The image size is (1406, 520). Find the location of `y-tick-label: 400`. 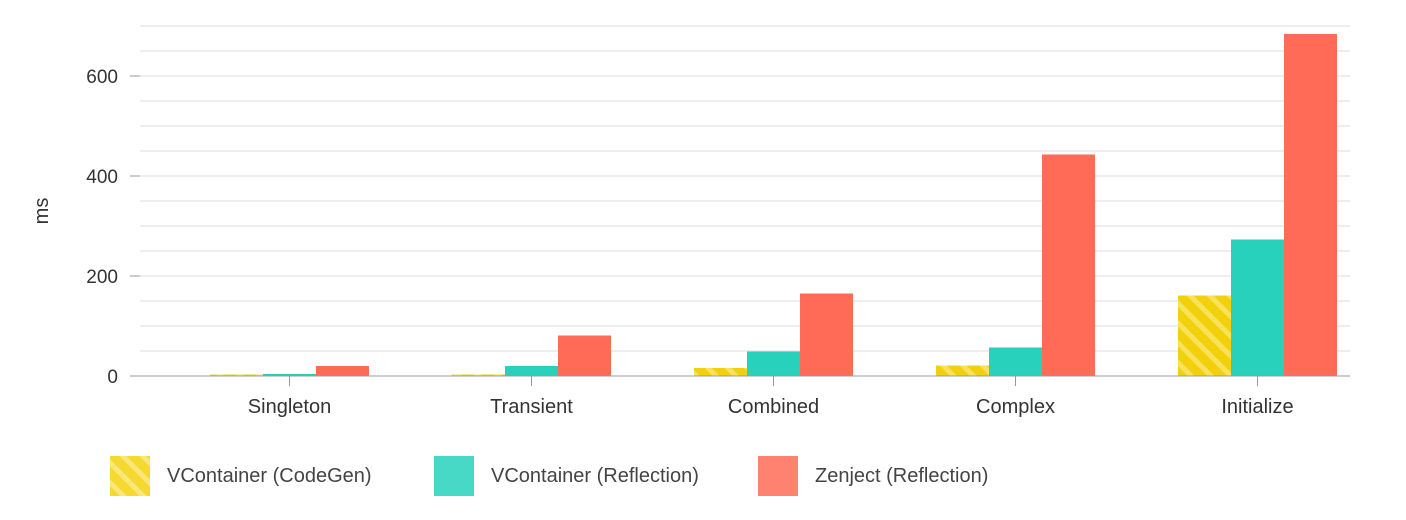

y-tick-label: 400 is located at coordinates (102, 177).